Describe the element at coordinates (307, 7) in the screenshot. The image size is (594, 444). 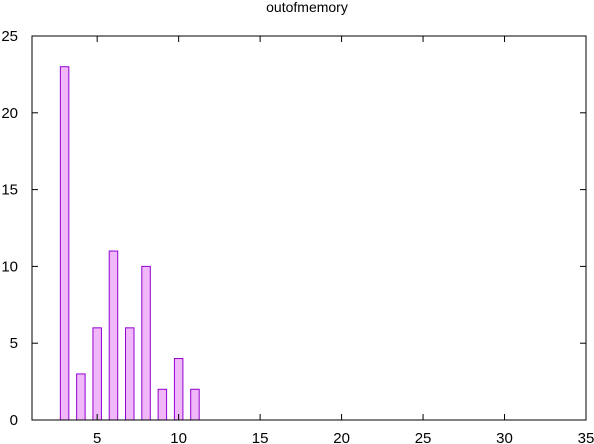
I see `chart-title: outofmemory` at that location.